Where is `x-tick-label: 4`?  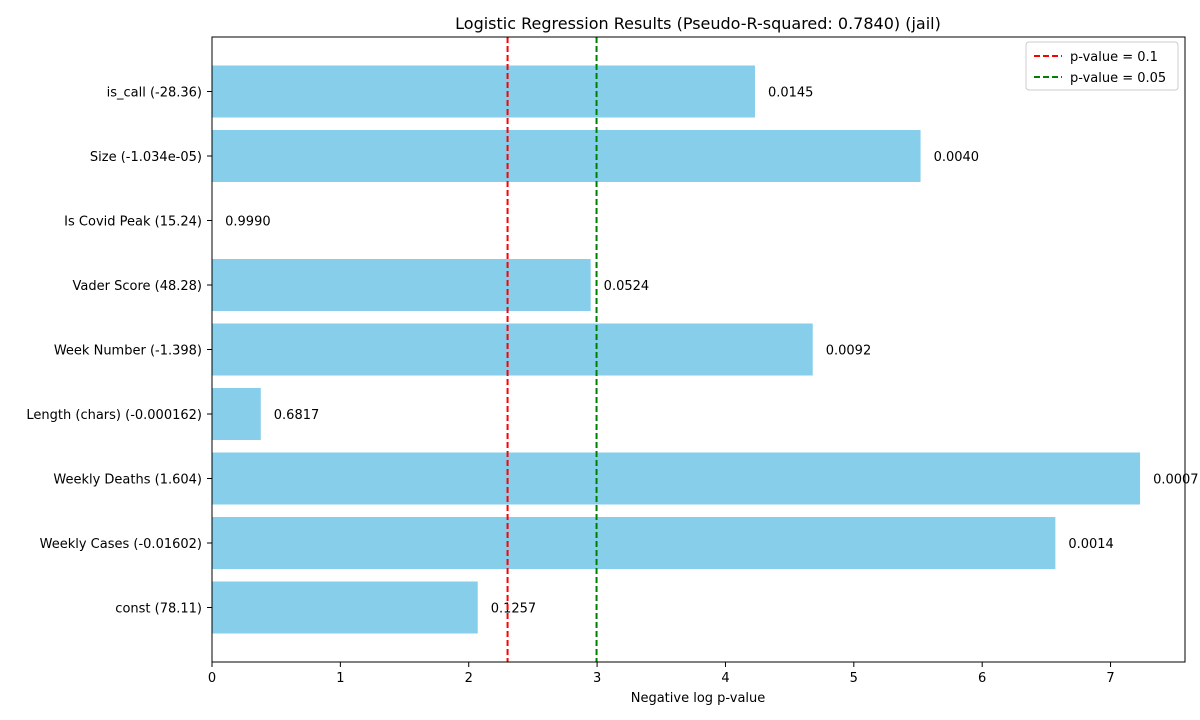 x-tick-label: 4 is located at coordinates (725, 678).